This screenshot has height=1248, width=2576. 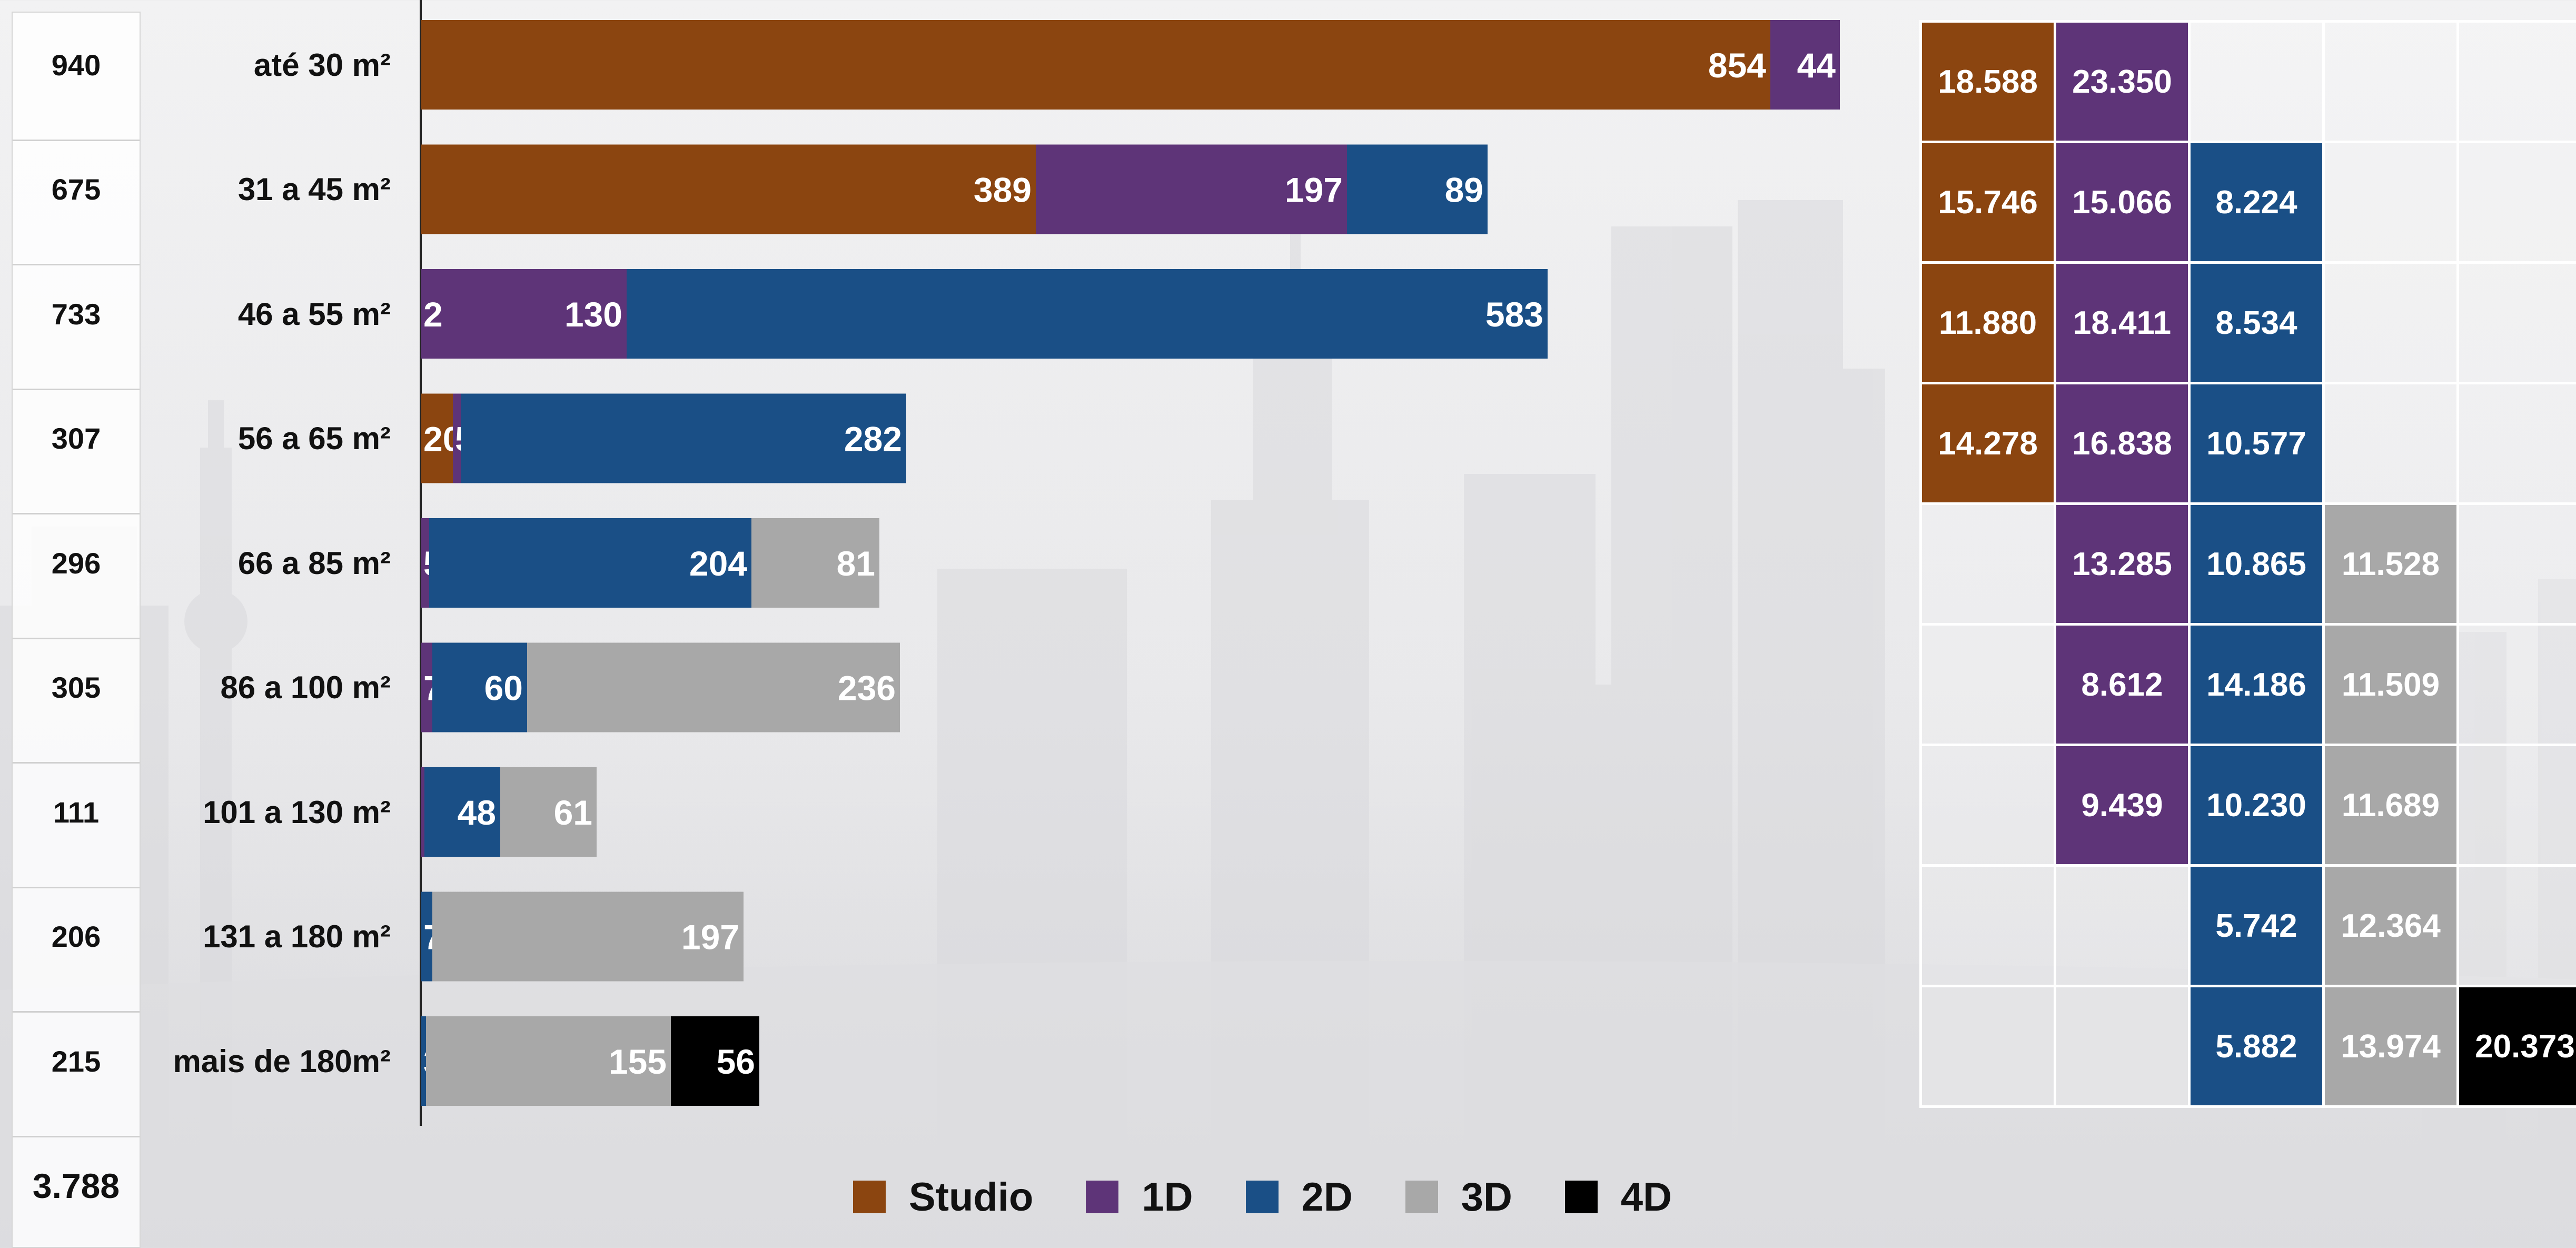 I want to click on price-cell: 5.882, so click(x=2256, y=1046).